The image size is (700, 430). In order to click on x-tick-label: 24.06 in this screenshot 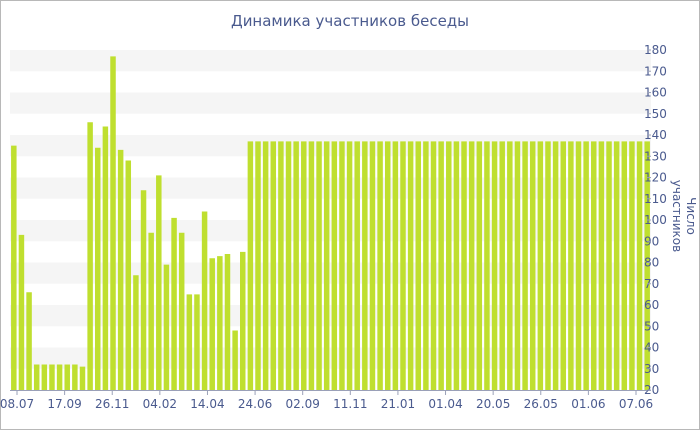, I will do `click(255, 404)`.